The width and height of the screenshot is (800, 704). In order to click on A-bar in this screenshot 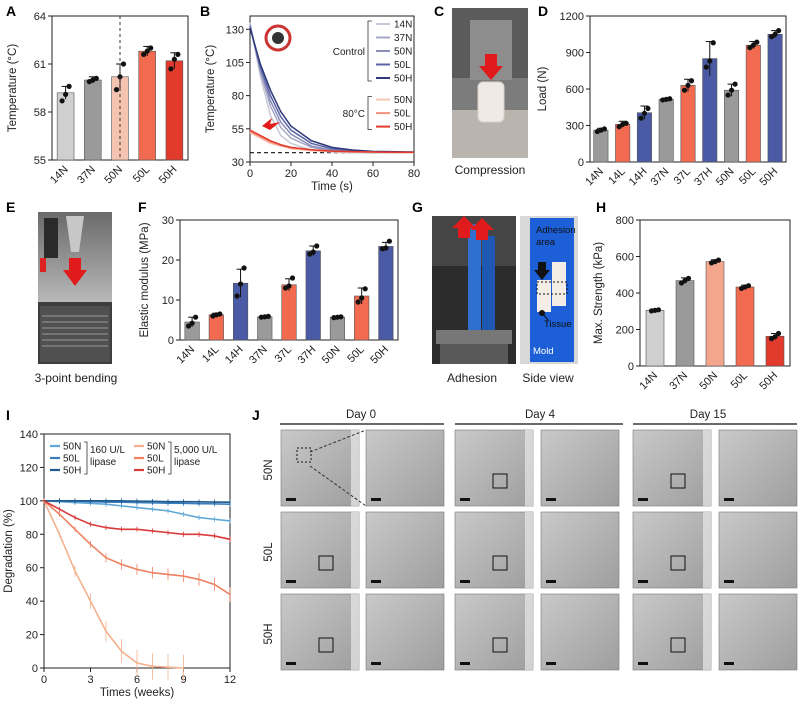, I will do `click(147, 105)`.